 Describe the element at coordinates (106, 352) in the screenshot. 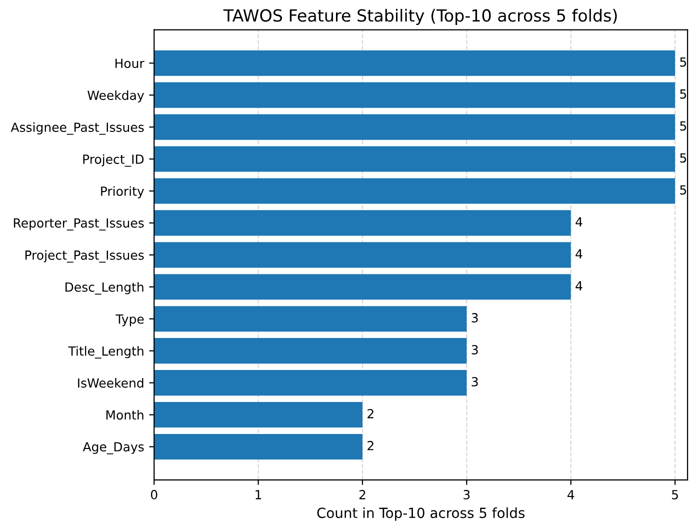

I see `y-tick-label: Title_Length` at that location.